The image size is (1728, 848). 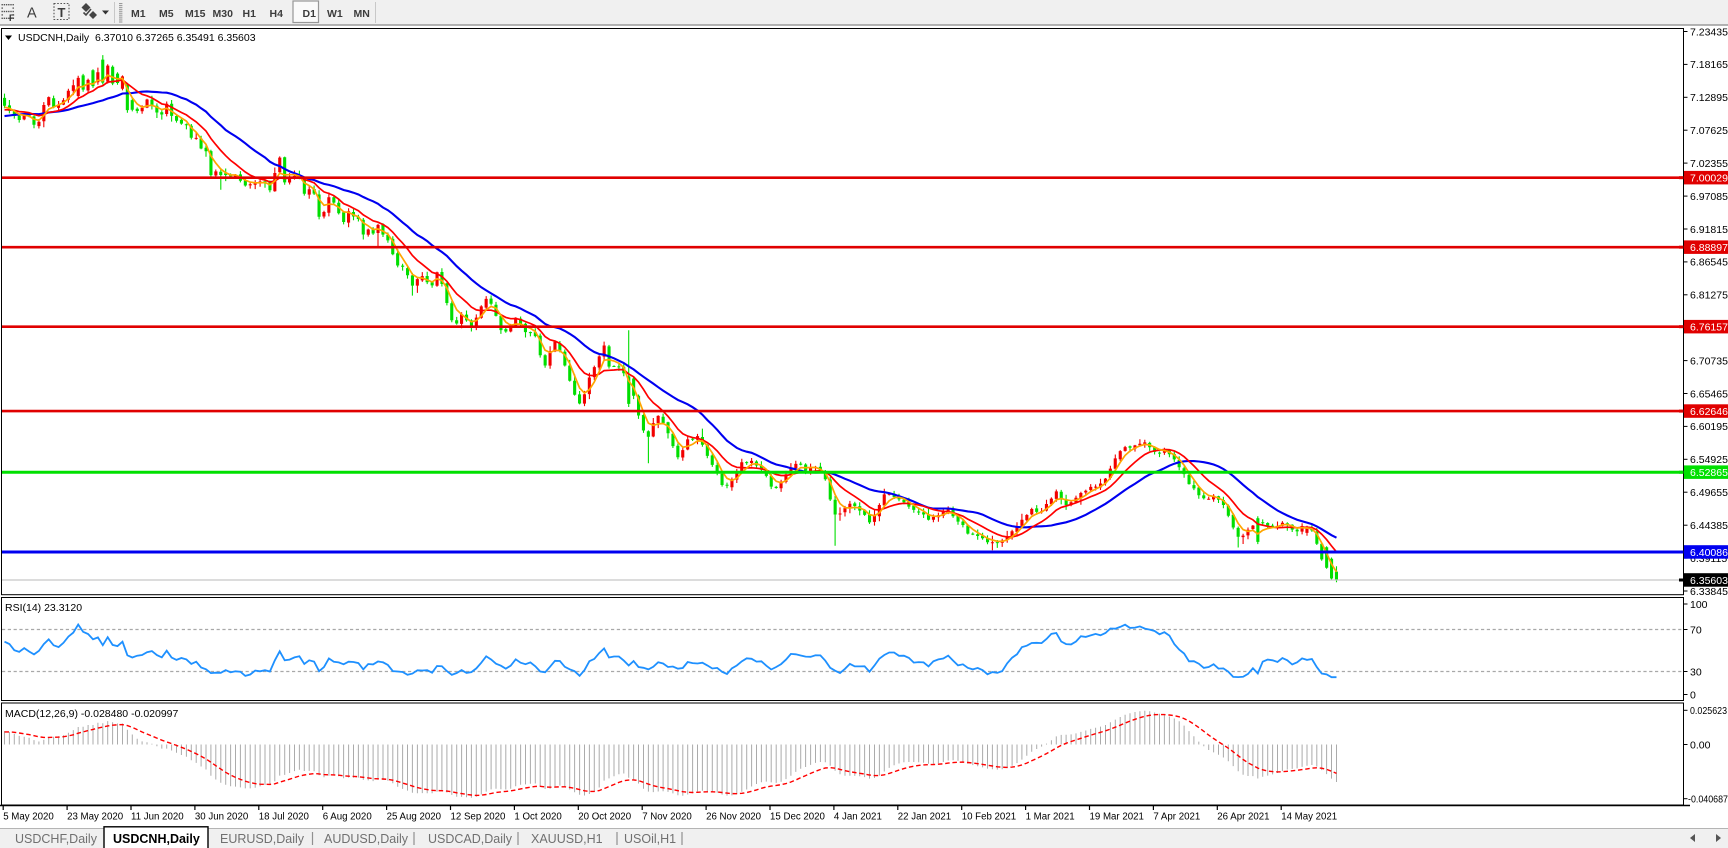 I want to click on svg-text: 10 Feb 2021, so click(x=989, y=817).